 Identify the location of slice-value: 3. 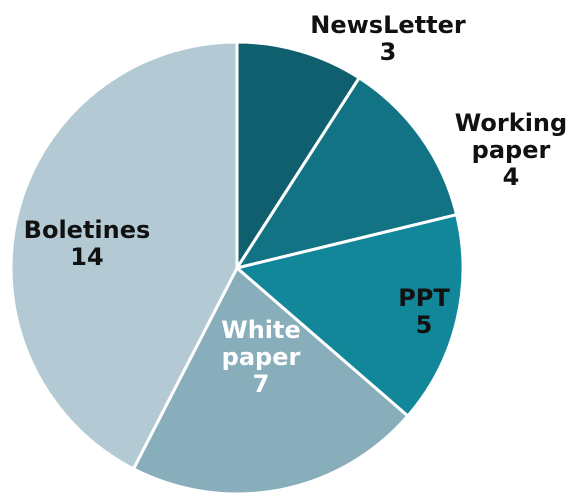
(388, 52).